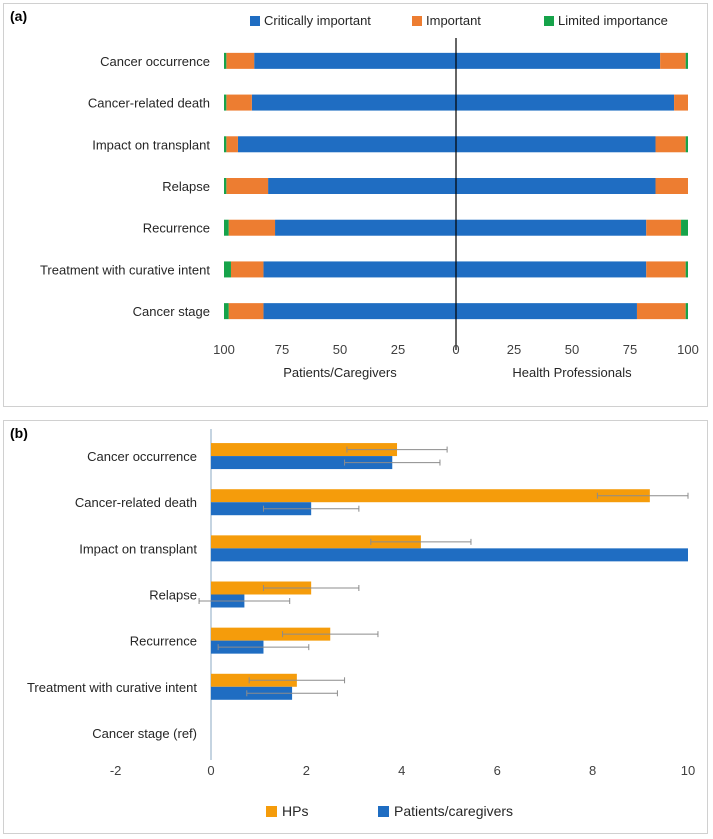 Image resolution: width=713 pixels, height=839 pixels. What do you see at coordinates (572, 349) in the screenshot?
I see `x-tick-right-50: 50` at bounding box center [572, 349].